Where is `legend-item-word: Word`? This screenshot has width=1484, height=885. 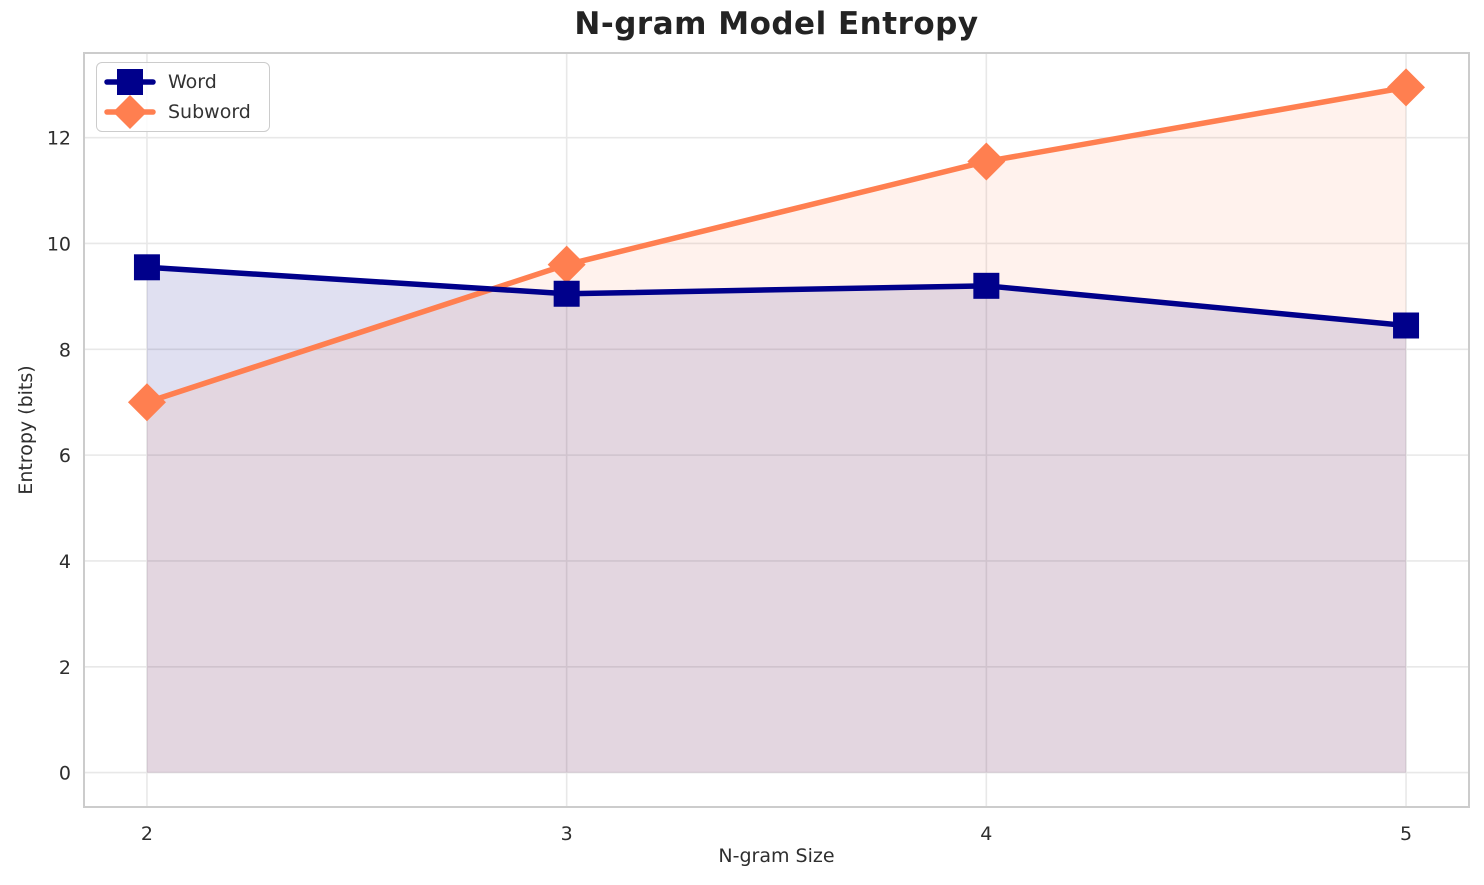
legend-item-word: Word is located at coordinates (177, 82).